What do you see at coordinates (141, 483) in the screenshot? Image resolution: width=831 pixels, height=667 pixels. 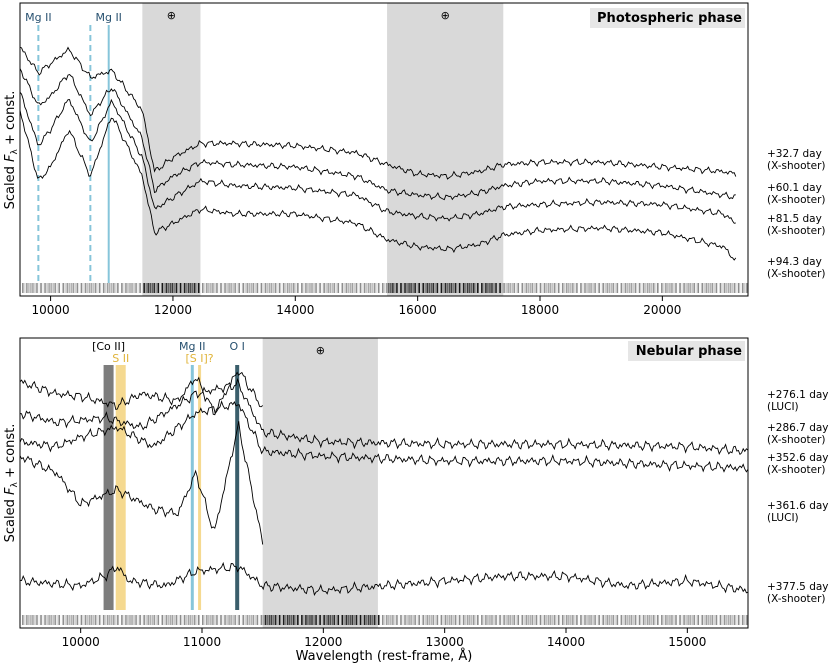 I see `spectrum-line` at bounding box center [141, 483].